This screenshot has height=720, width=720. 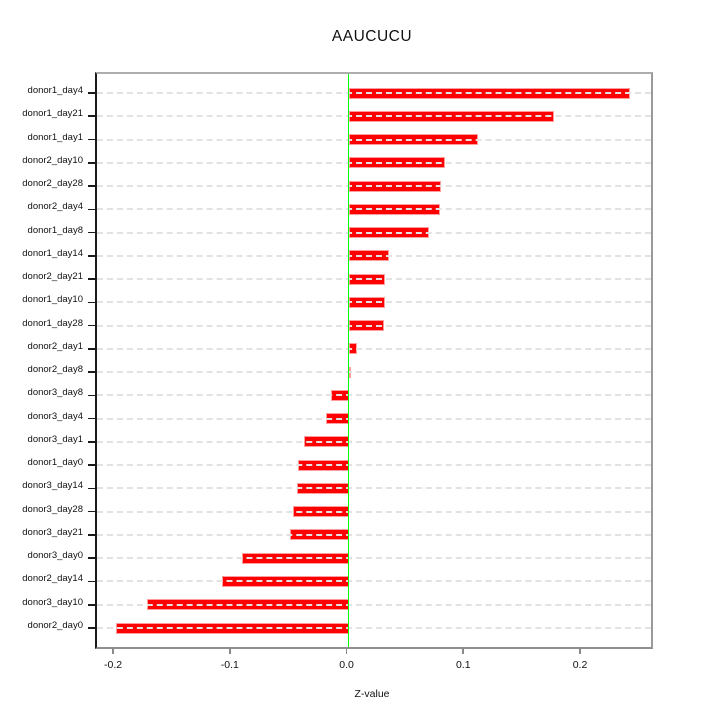 I want to click on y-tick-label: donor2_day8, so click(x=55, y=370).